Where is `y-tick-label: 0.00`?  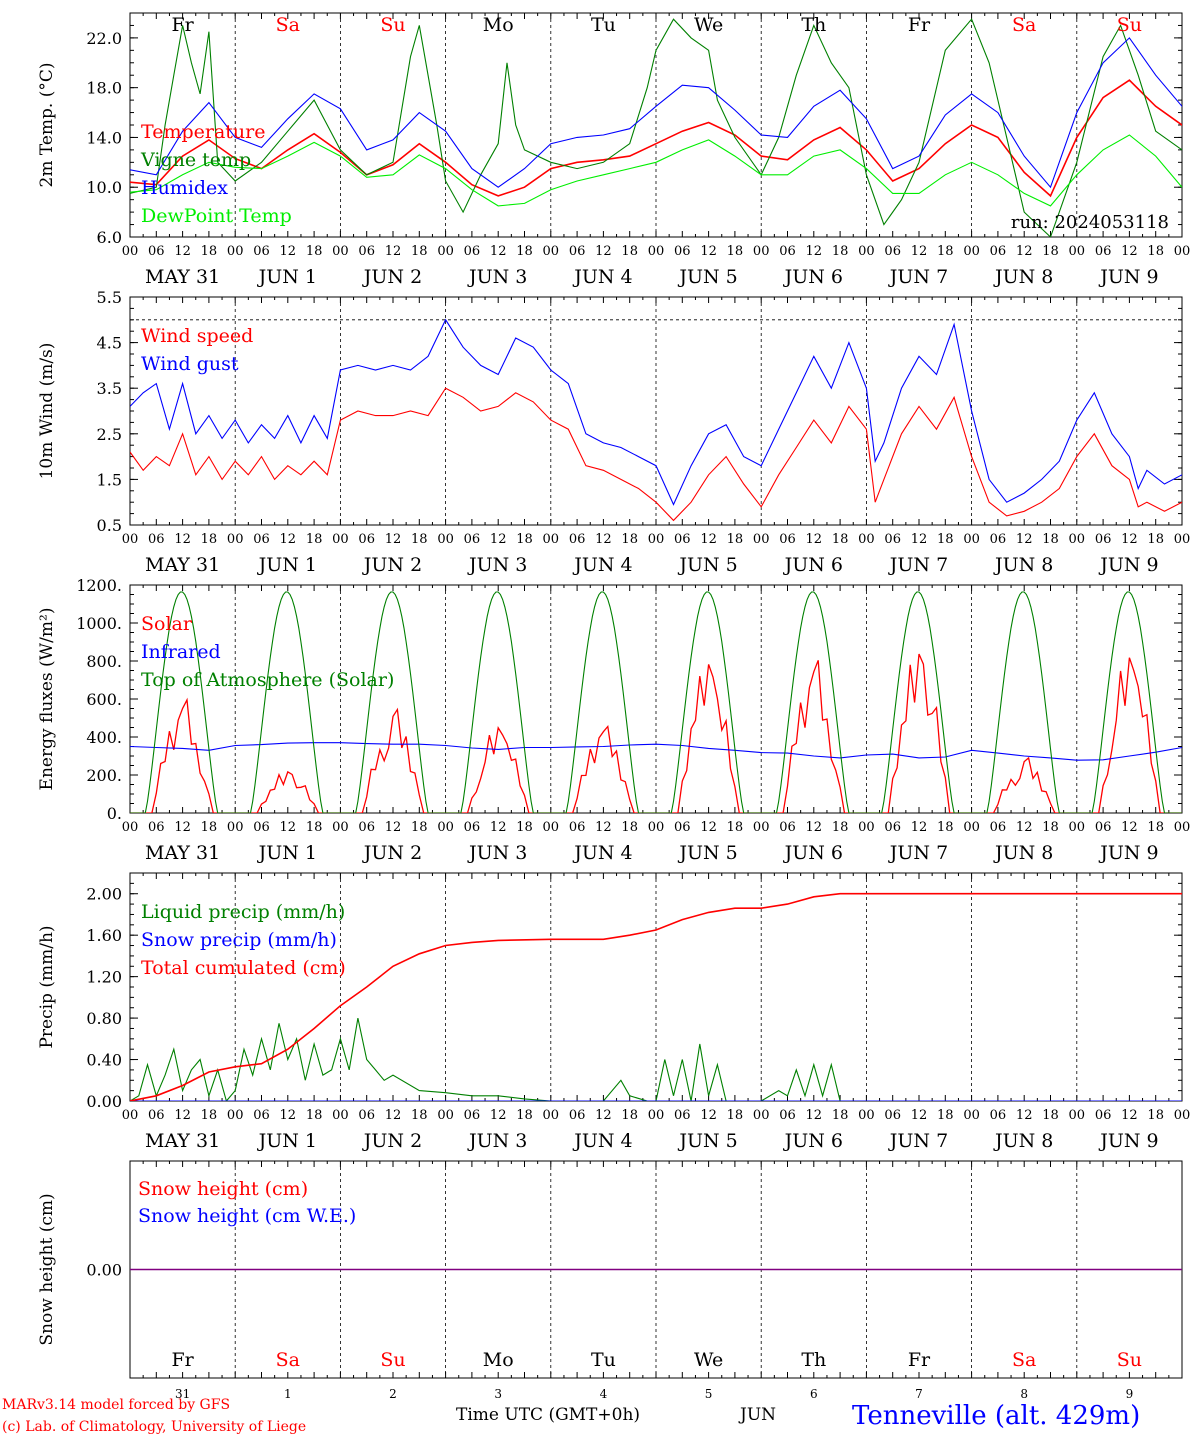
y-tick-label: 0.00 is located at coordinates (104, 1101).